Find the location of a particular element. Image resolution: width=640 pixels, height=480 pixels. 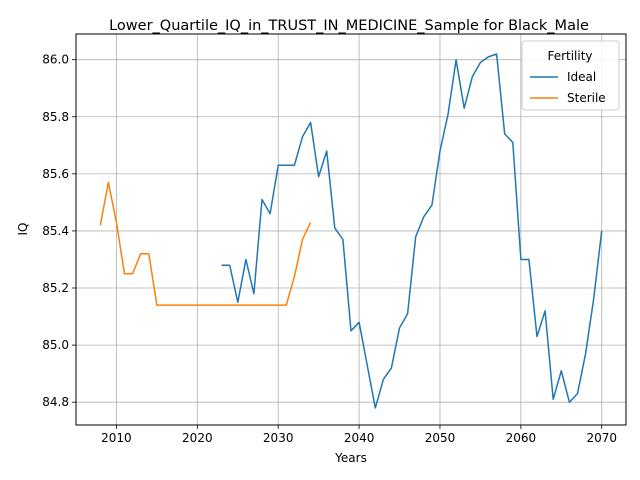

x-tick-label: 2050 is located at coordinates (440, 438).